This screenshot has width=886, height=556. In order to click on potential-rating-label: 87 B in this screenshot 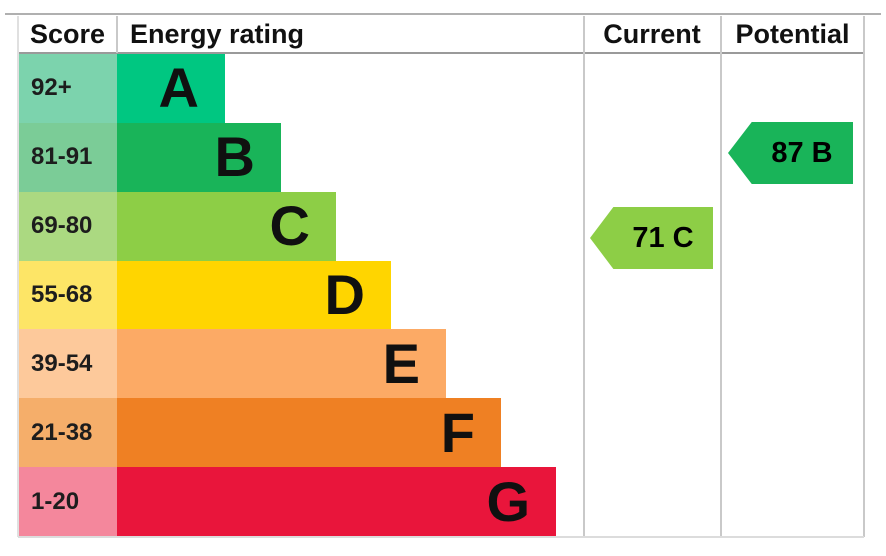, I will do `click(802, 152)`.